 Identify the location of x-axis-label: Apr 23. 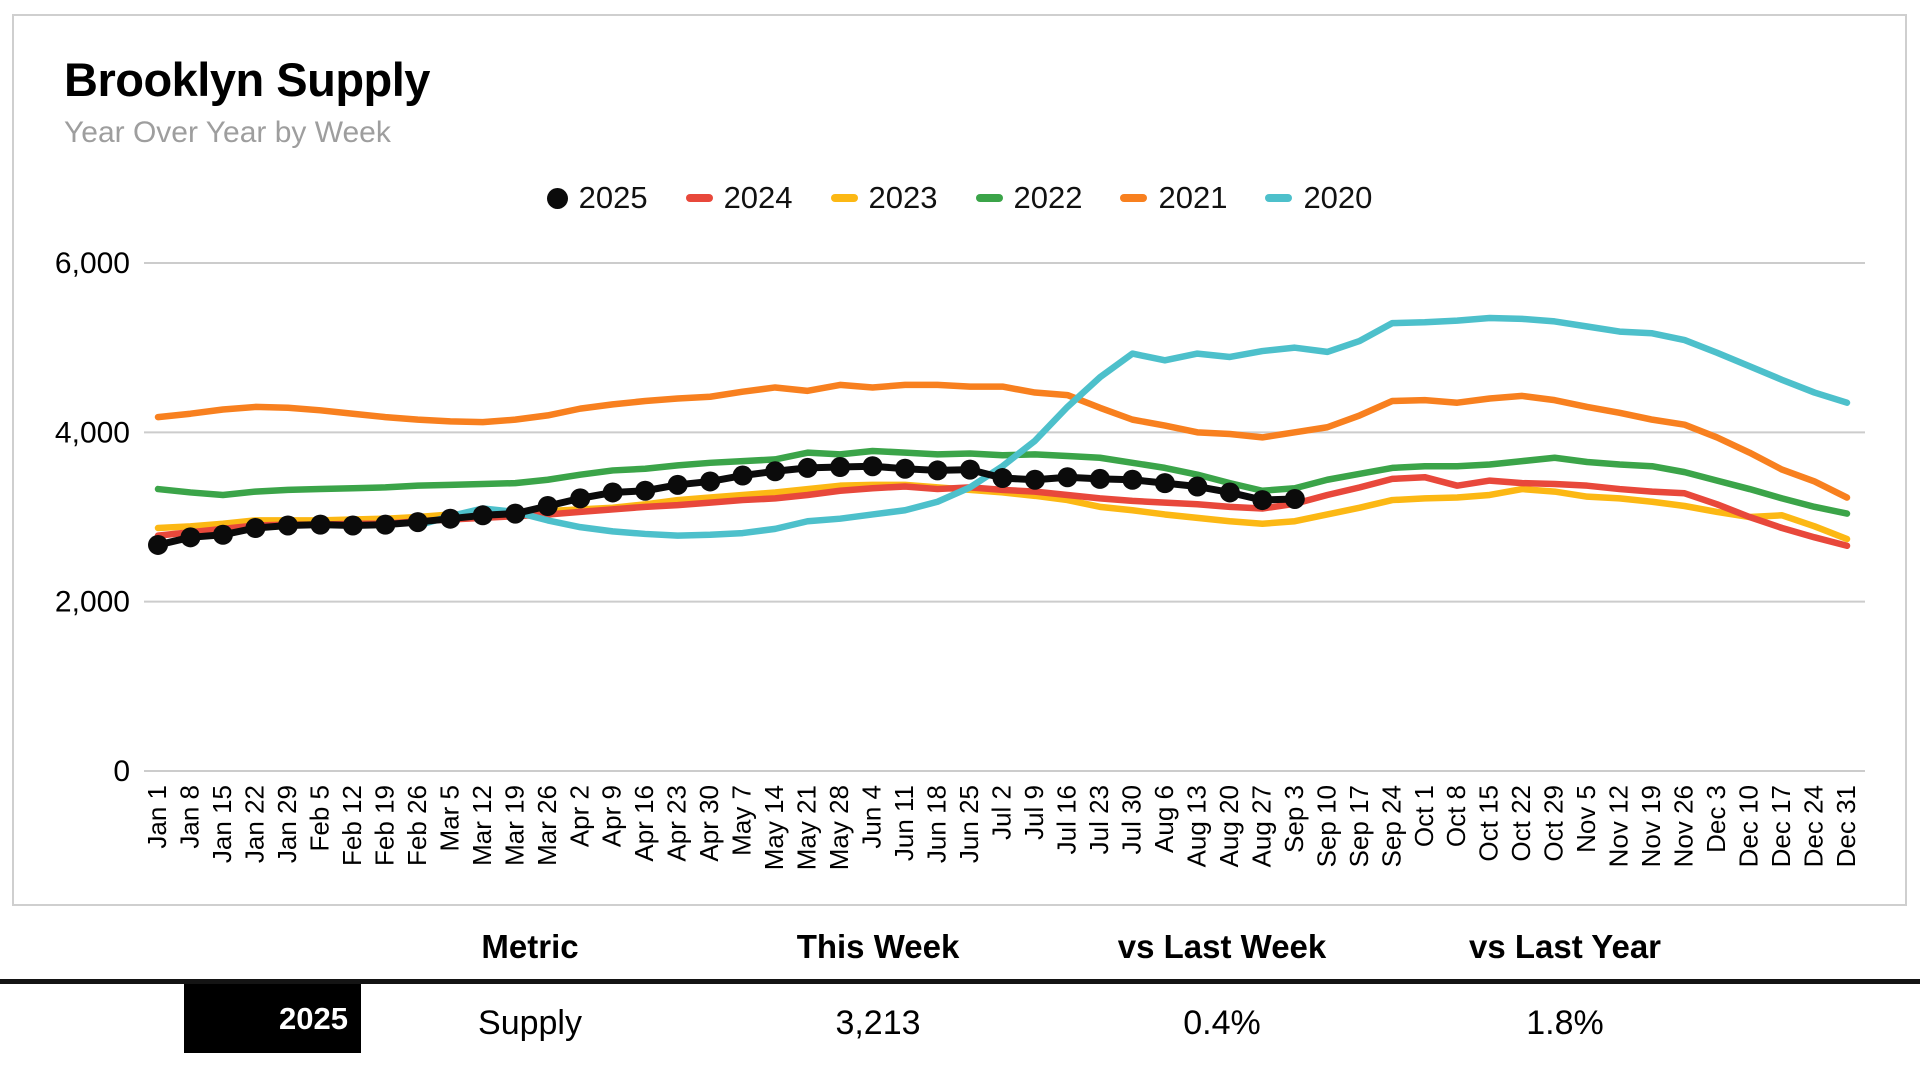
(677, 823).